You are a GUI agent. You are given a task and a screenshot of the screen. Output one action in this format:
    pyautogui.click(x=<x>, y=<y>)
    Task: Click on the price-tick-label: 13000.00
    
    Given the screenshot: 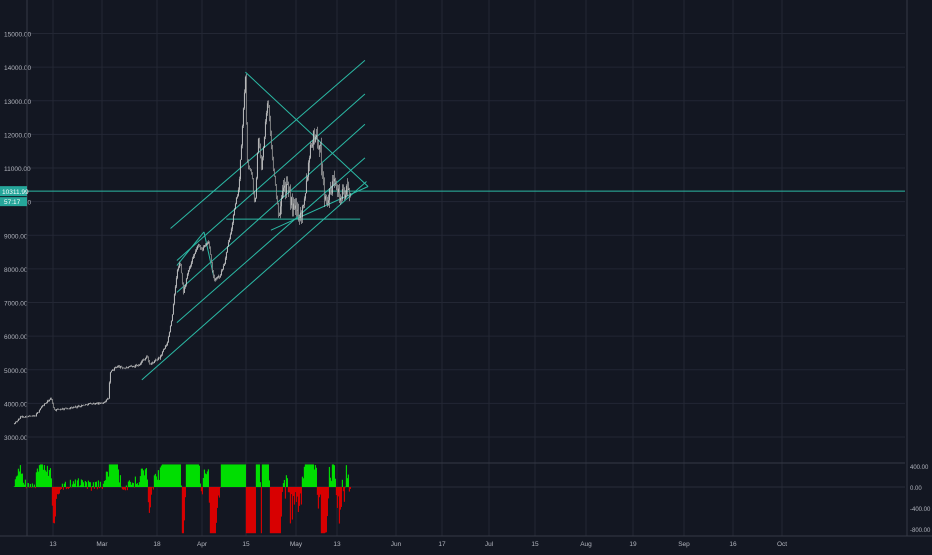 What is the action you would take?
    pyautogui.click(x=17, y=102)
    